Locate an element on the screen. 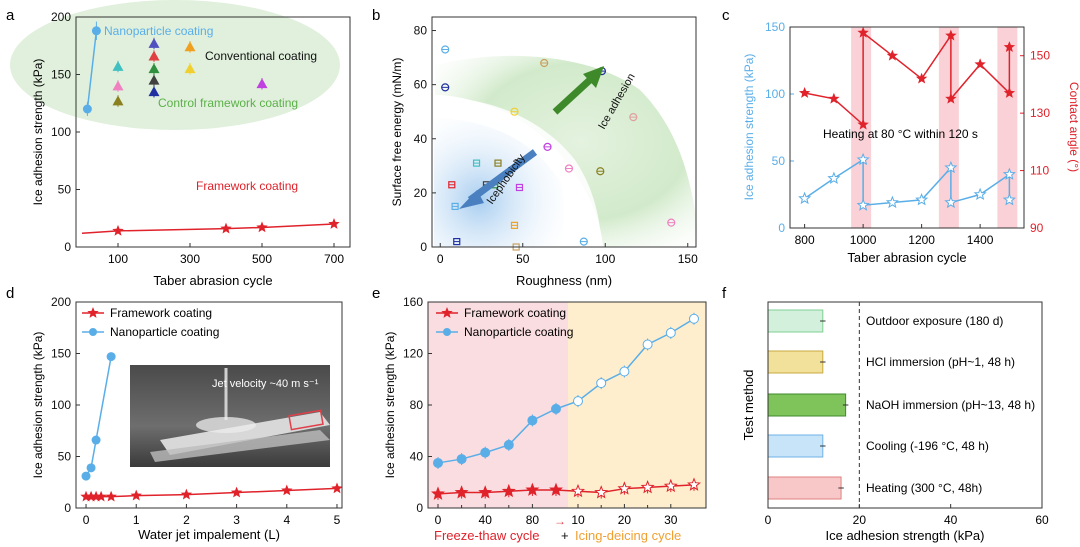  panel-c-ytick-label: 150 is located at coordinates (775, 27).